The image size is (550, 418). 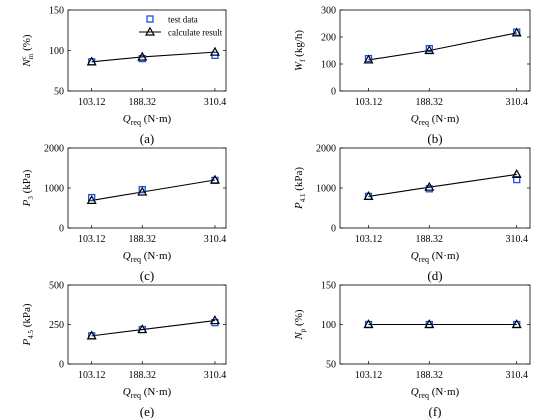 What do you see at coordinates (150, 31) in the screenshot?
I see `legend-marker-calculate` at bounding box center [150, 31].